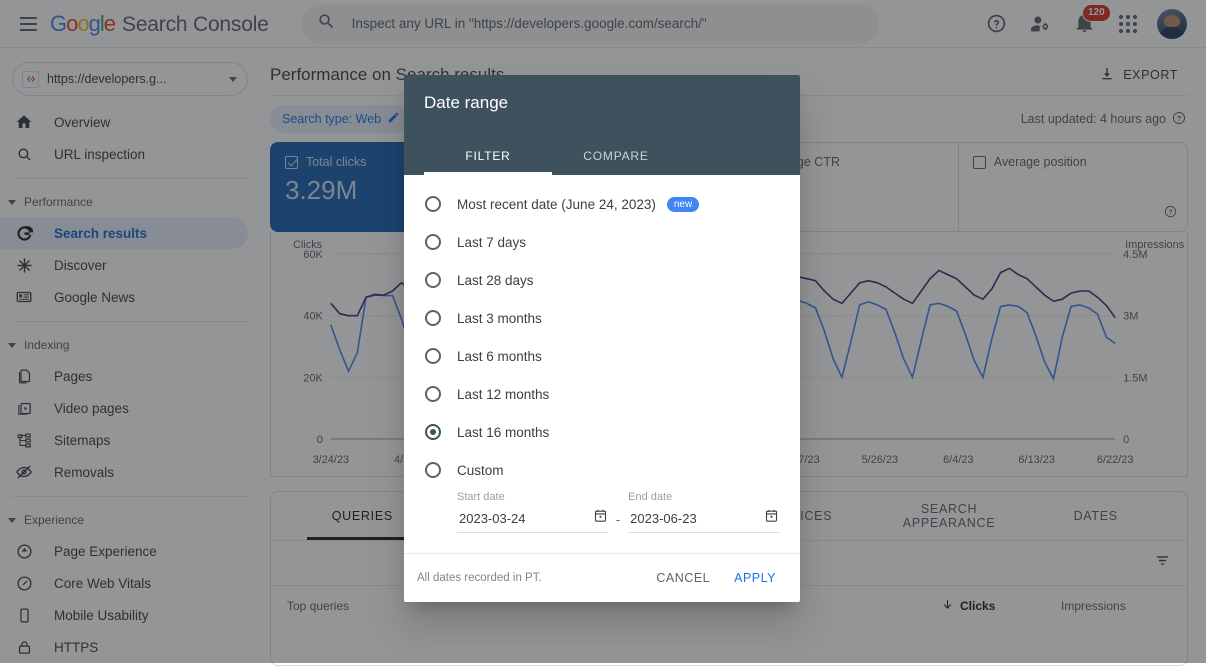  What do you see at coordinates (480, 470) in the screenshot?
I see `option-label: Custom` at bounding box center [480, 470].